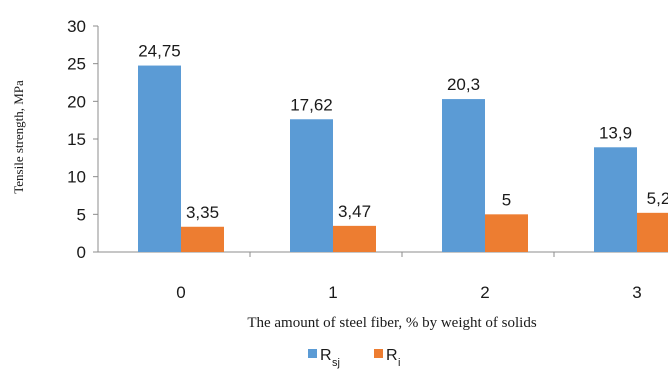  I want to click on y-tick-label: 30, so click(76, 26).